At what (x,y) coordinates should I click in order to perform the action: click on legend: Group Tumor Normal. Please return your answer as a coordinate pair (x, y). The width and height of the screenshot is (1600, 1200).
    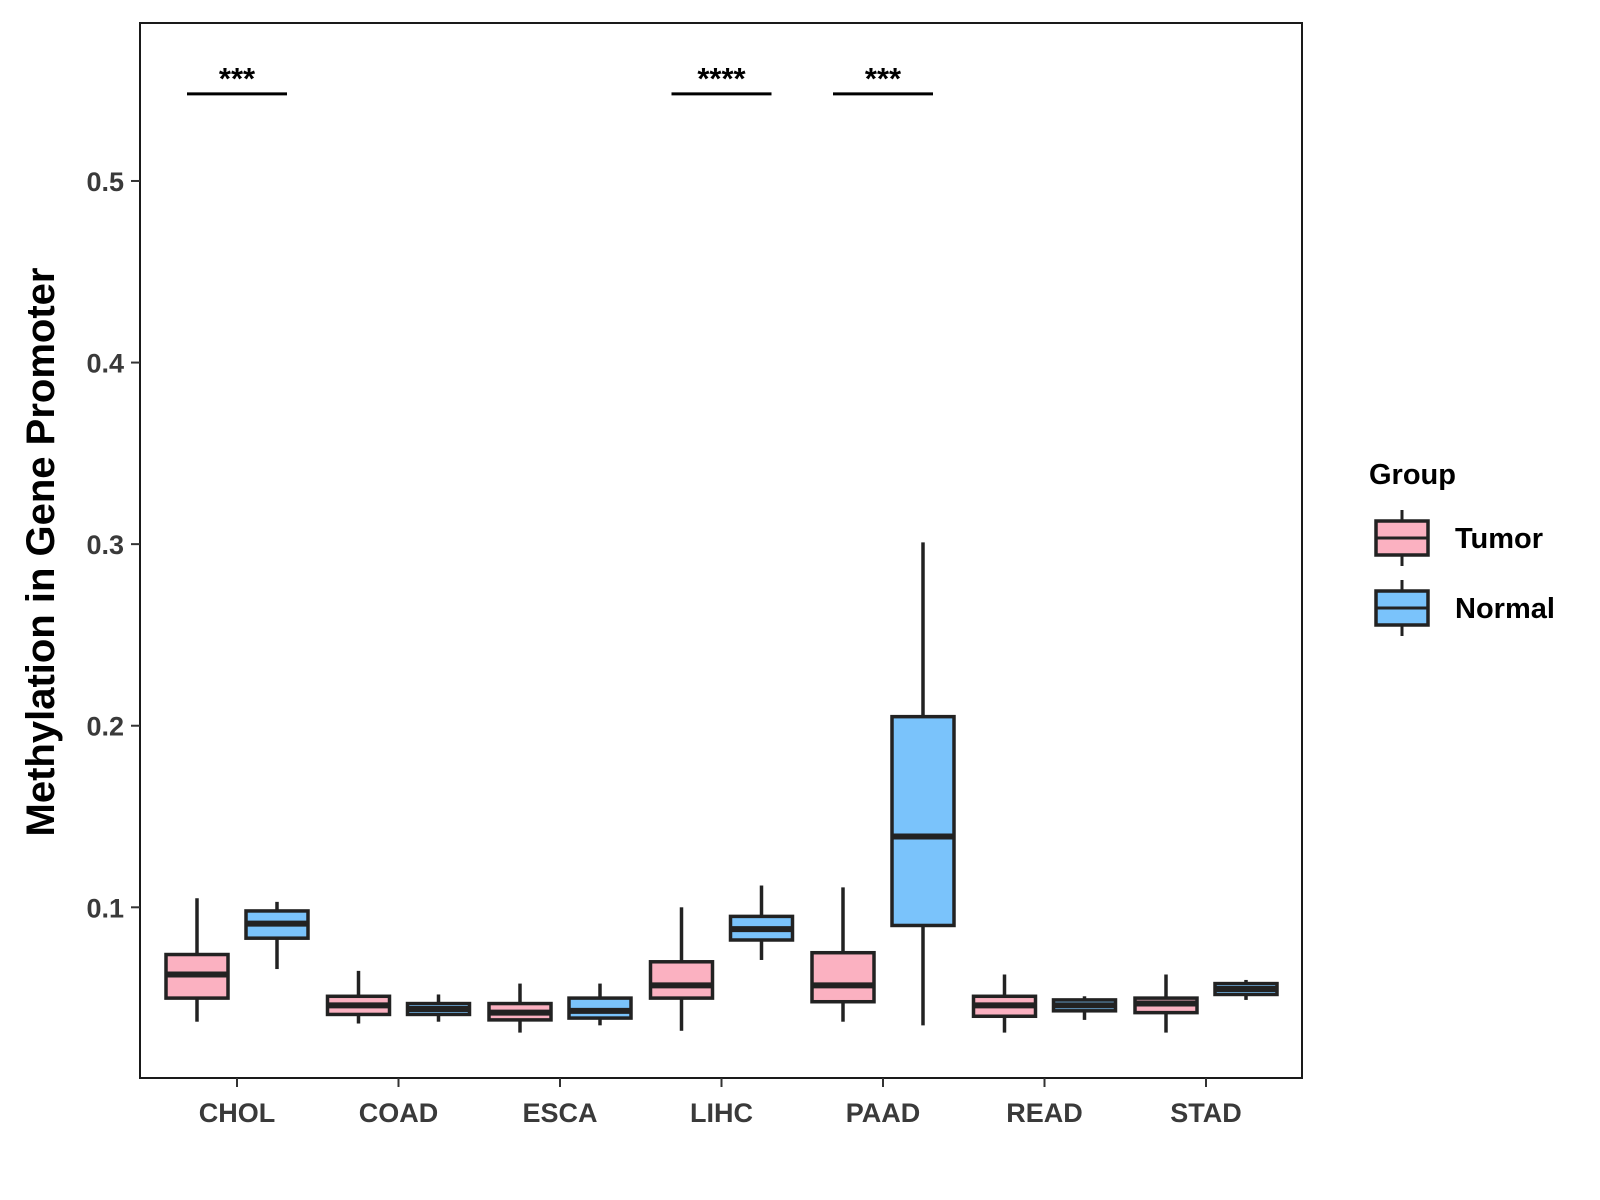
    Looking at the image, I should click on (1462, 547).